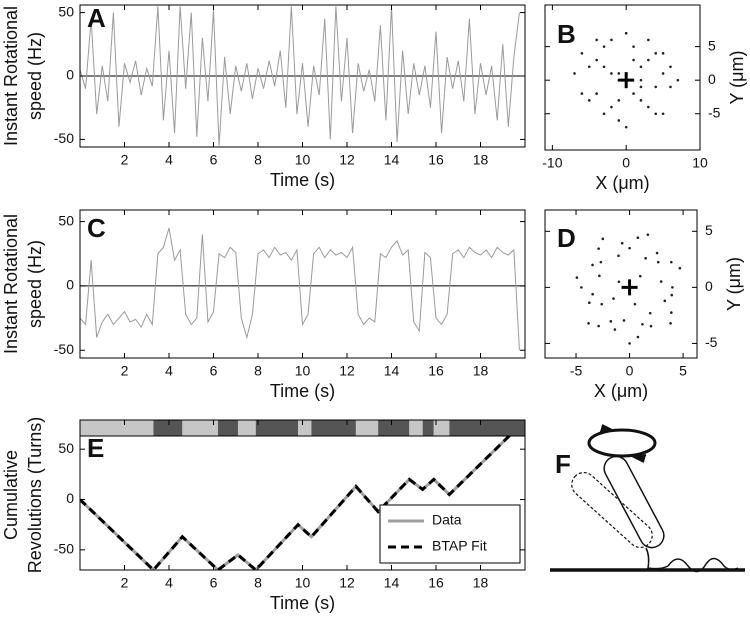  Describe the element at coordinates (622, 183) in the screenshot. I see `x-axis-label: X (μm)` at that location.